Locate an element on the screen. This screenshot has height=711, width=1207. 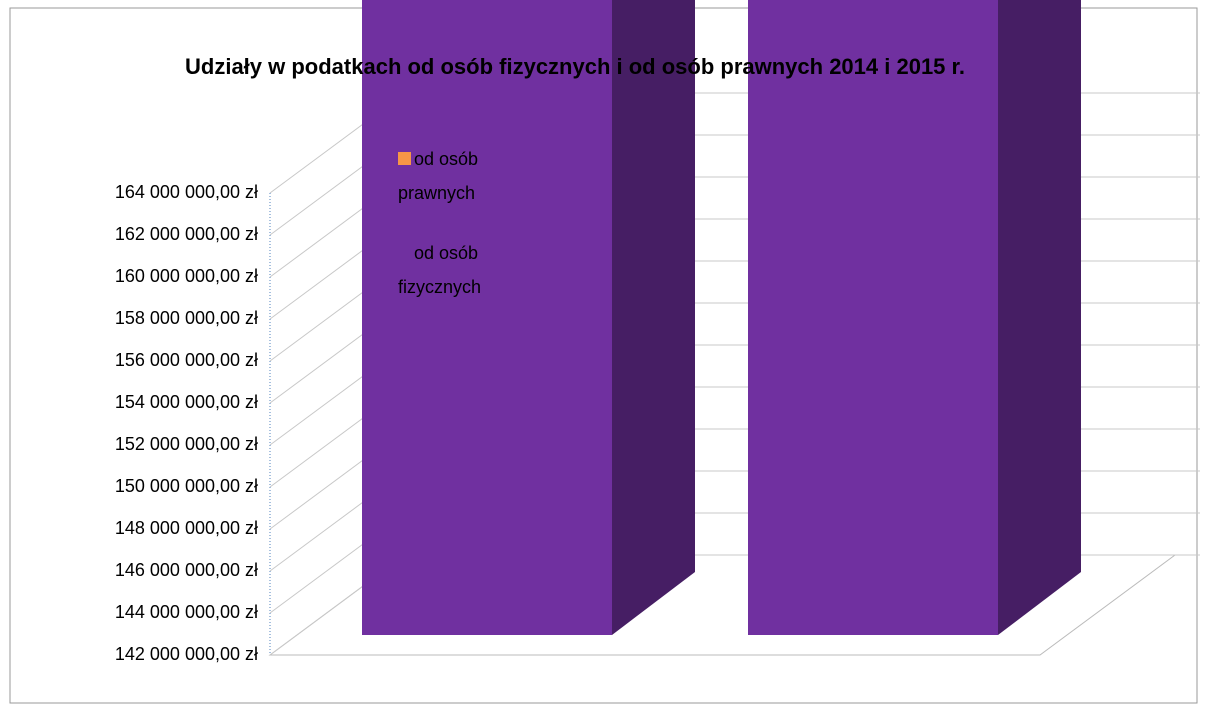
legend-label: od osób prawnych is located at coordinates (438, 176).